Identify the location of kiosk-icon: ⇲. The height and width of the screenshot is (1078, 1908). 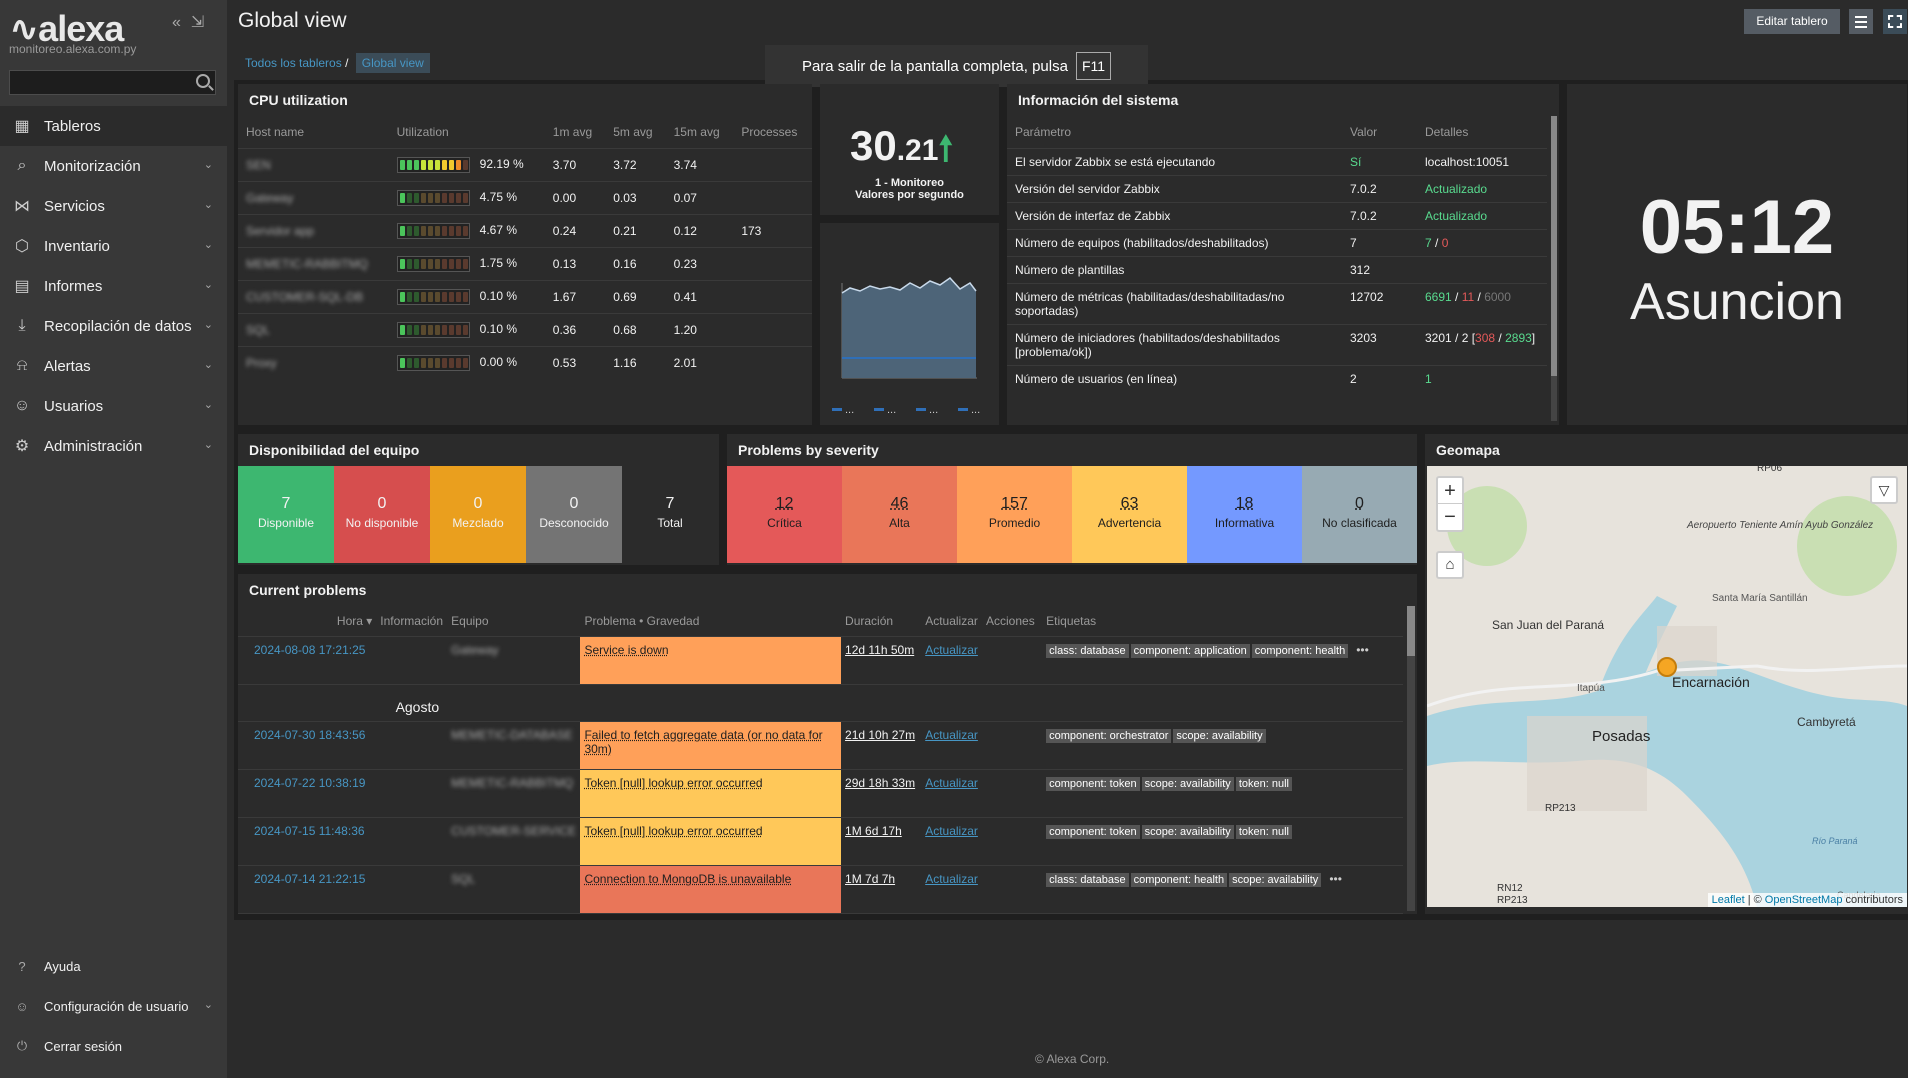
(197, 22).